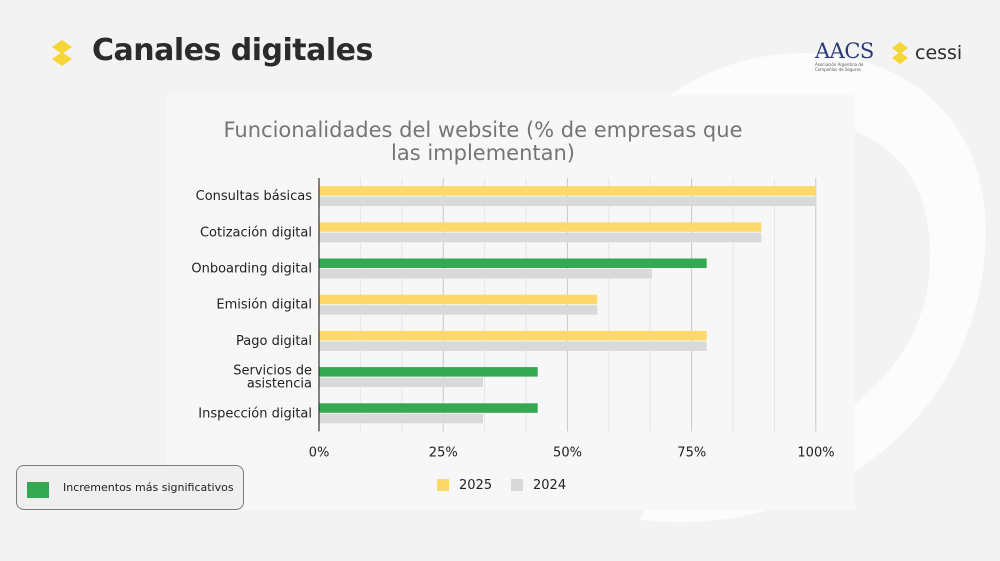  I want to click on category-label: Pago digital, so click(274, 341).